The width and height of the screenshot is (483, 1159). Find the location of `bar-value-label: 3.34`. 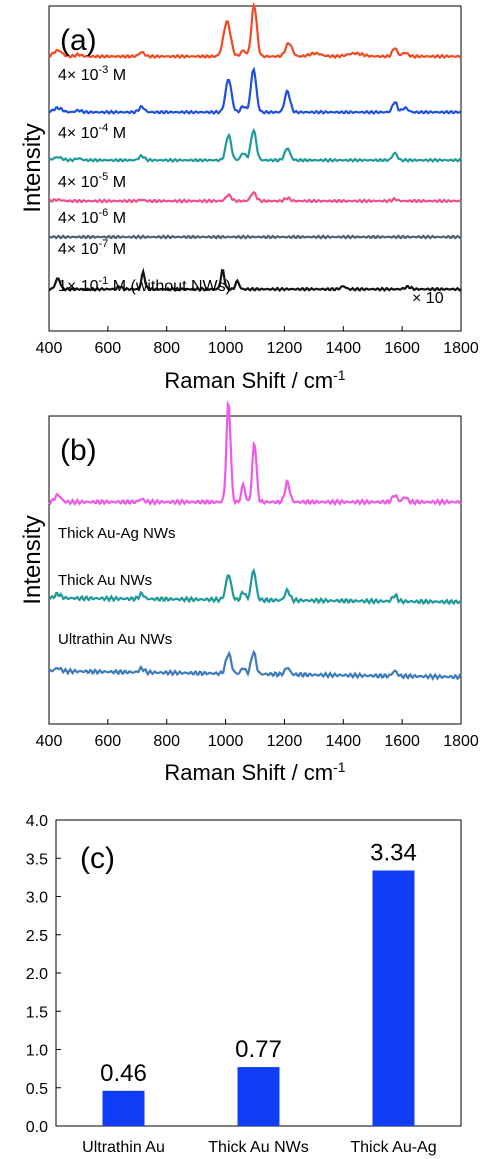

bar-value-label: 3.34 is located at coordinates (393, 852).